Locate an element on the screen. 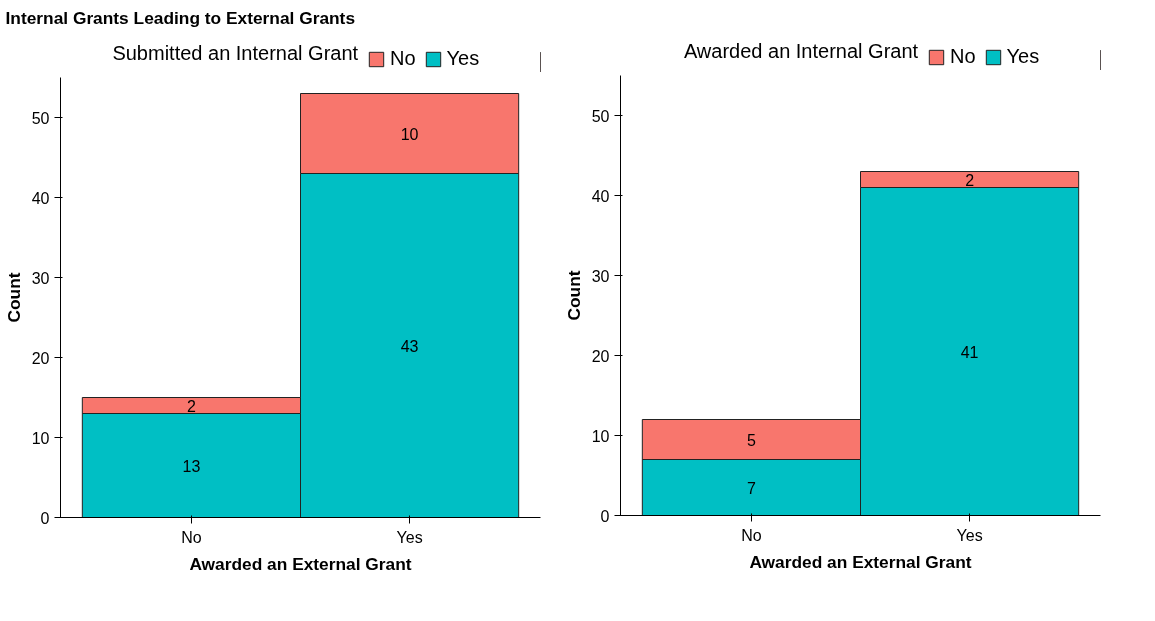 The image size is (1155, 621). legend-title: Submitted an Internal Grant is located at coordinates (235, 52).